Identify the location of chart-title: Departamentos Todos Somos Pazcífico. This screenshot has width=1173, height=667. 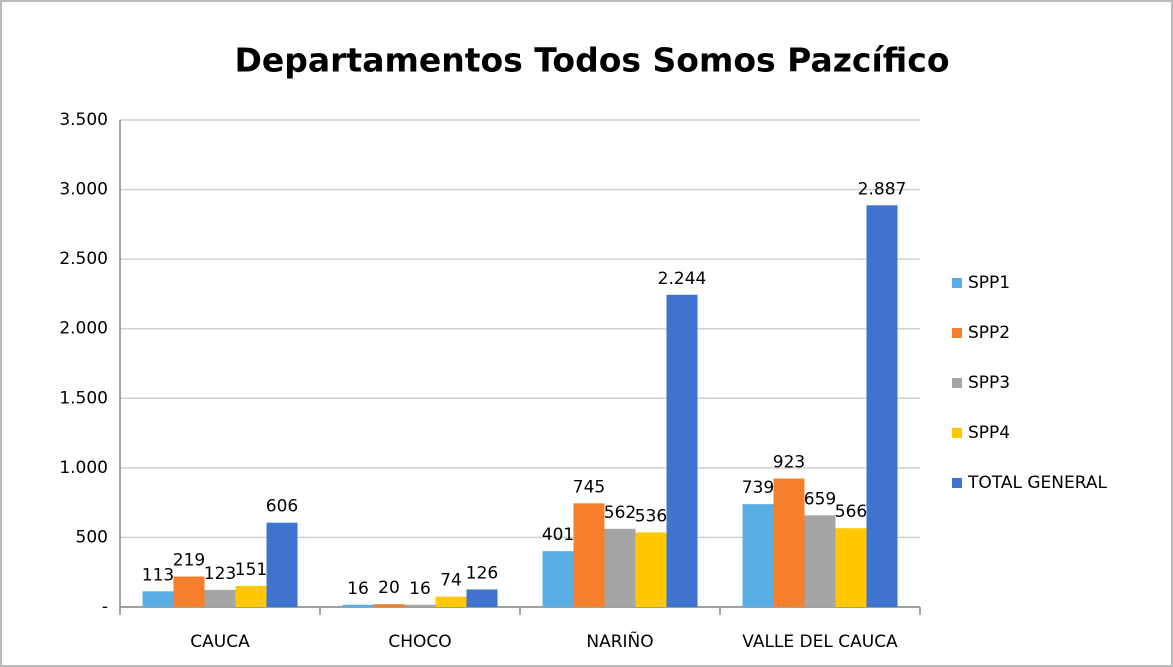
(591, 60).